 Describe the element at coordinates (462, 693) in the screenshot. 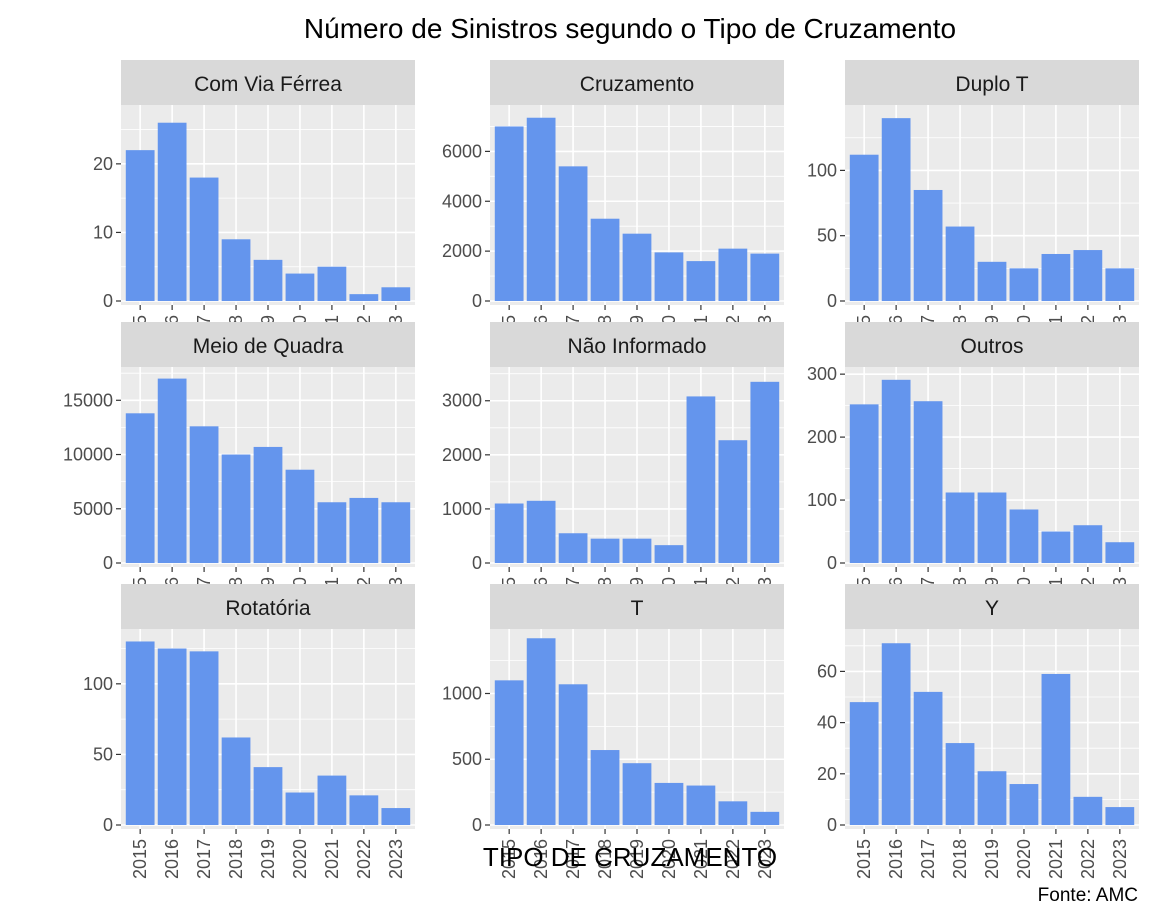

I see `y-tick-label: 1000` at that location.